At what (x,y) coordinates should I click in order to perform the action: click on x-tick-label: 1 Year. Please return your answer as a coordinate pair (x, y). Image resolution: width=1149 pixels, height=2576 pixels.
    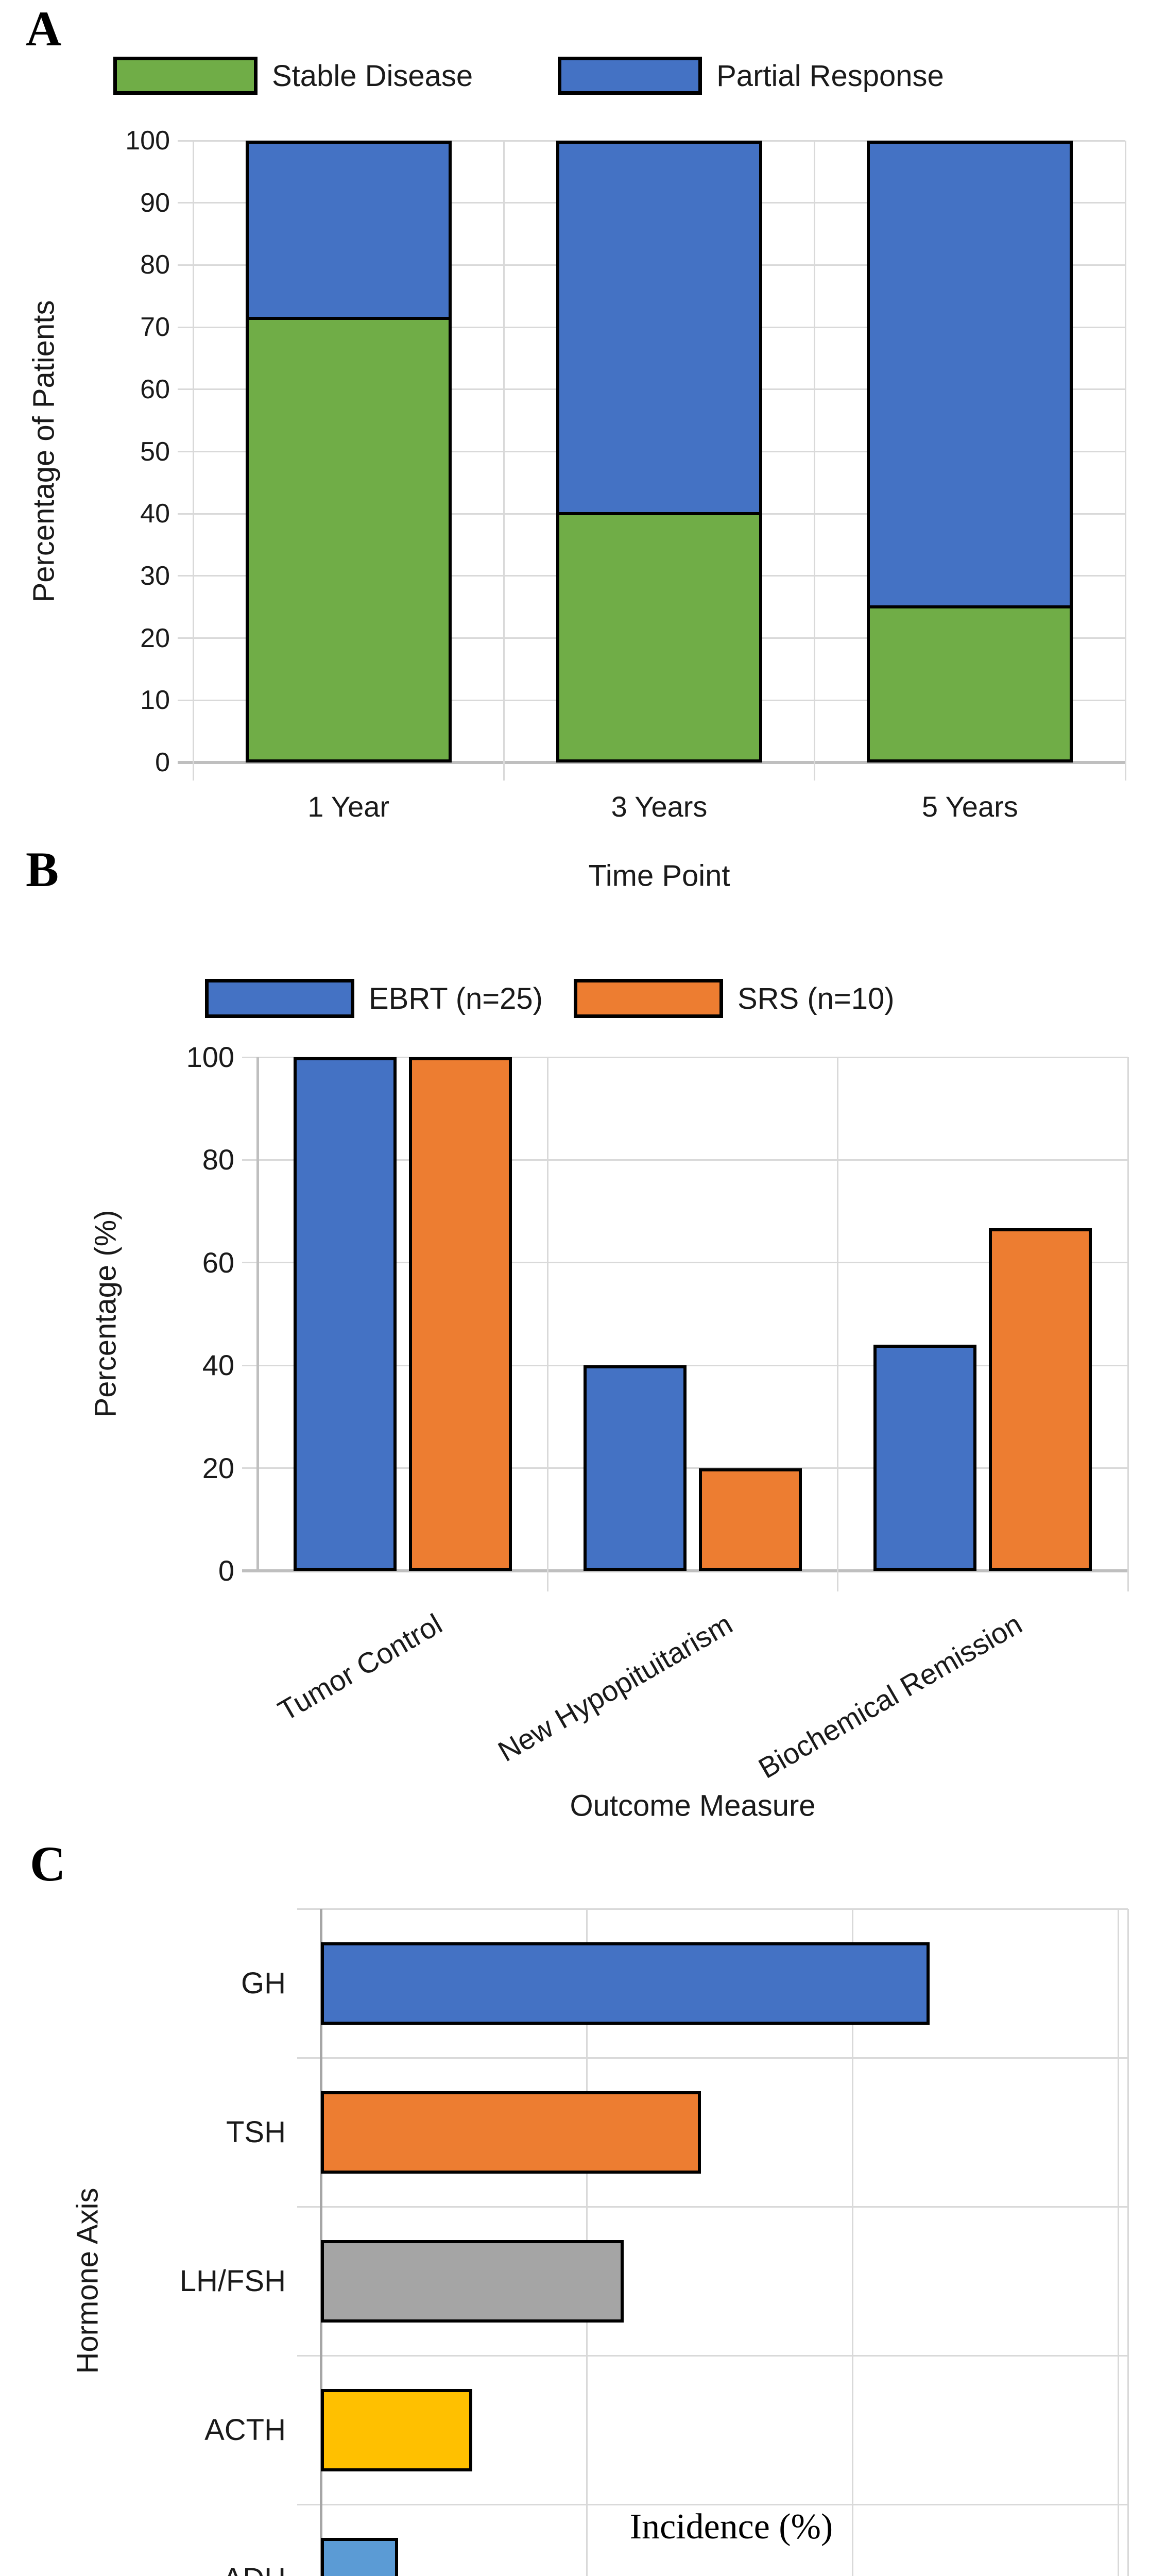
    Looking at the image, I should click on (348, 806).